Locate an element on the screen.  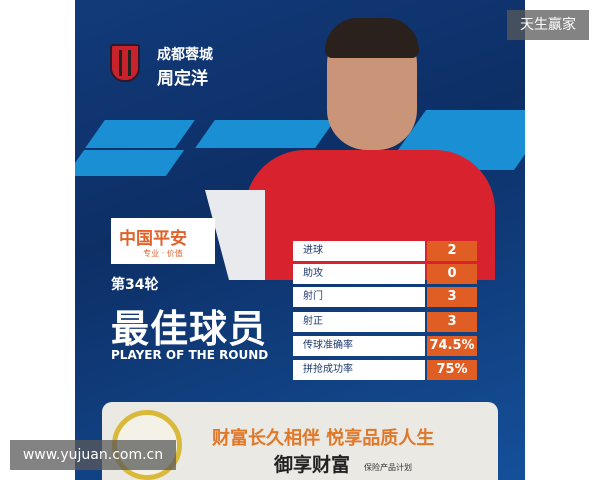
stat-value: 75% is located at coordinates (452, 370).